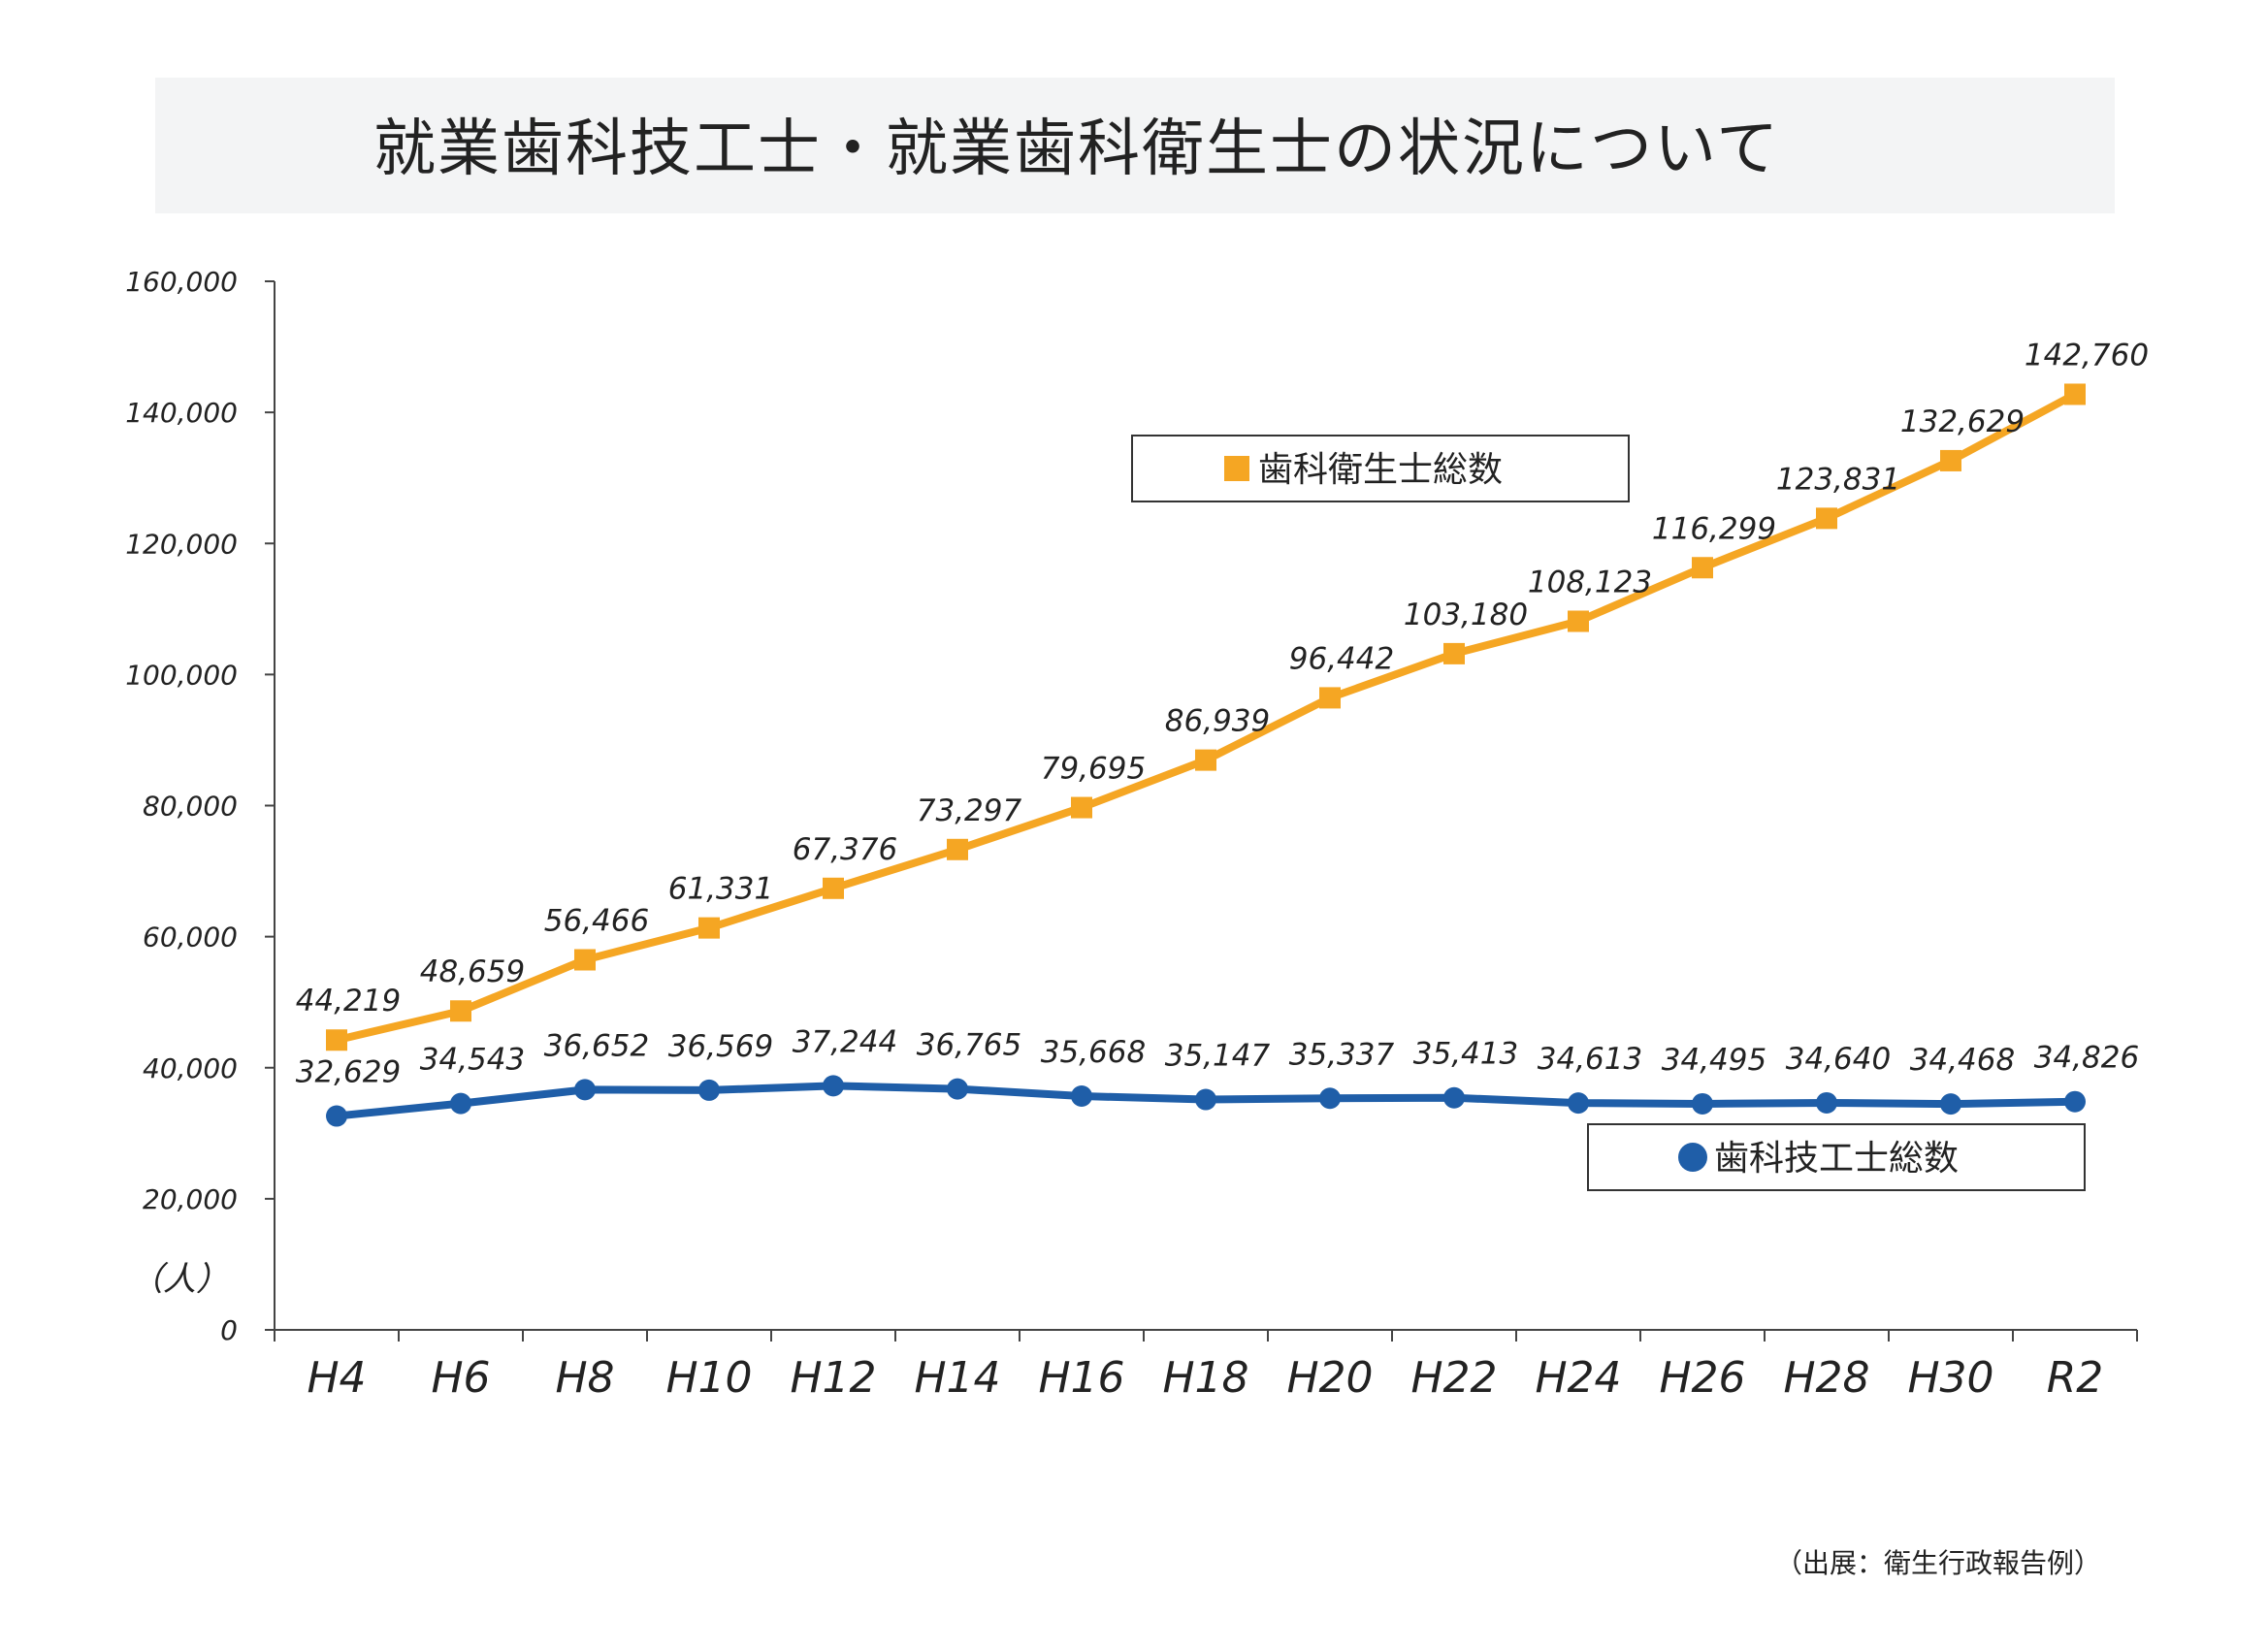 This screenshot has height=1649, width=2268. What do you see at coordinates (1590, 1059) in the screenshot?
I see `data-label: 34,613` at bounding box center [1590, 1059].